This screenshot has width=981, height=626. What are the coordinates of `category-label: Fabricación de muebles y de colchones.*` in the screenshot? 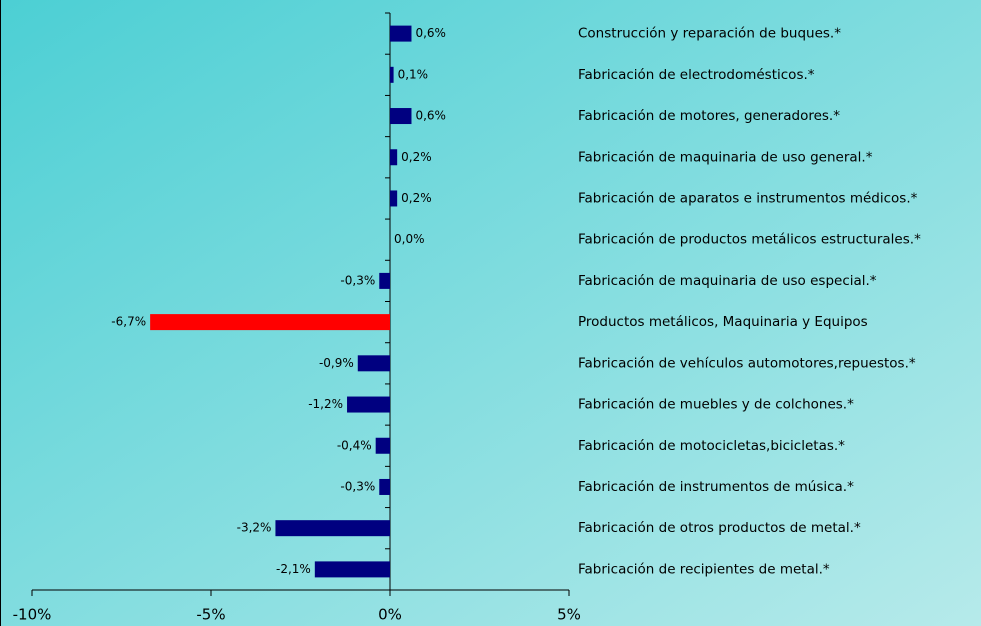 It's located at (716, 405).